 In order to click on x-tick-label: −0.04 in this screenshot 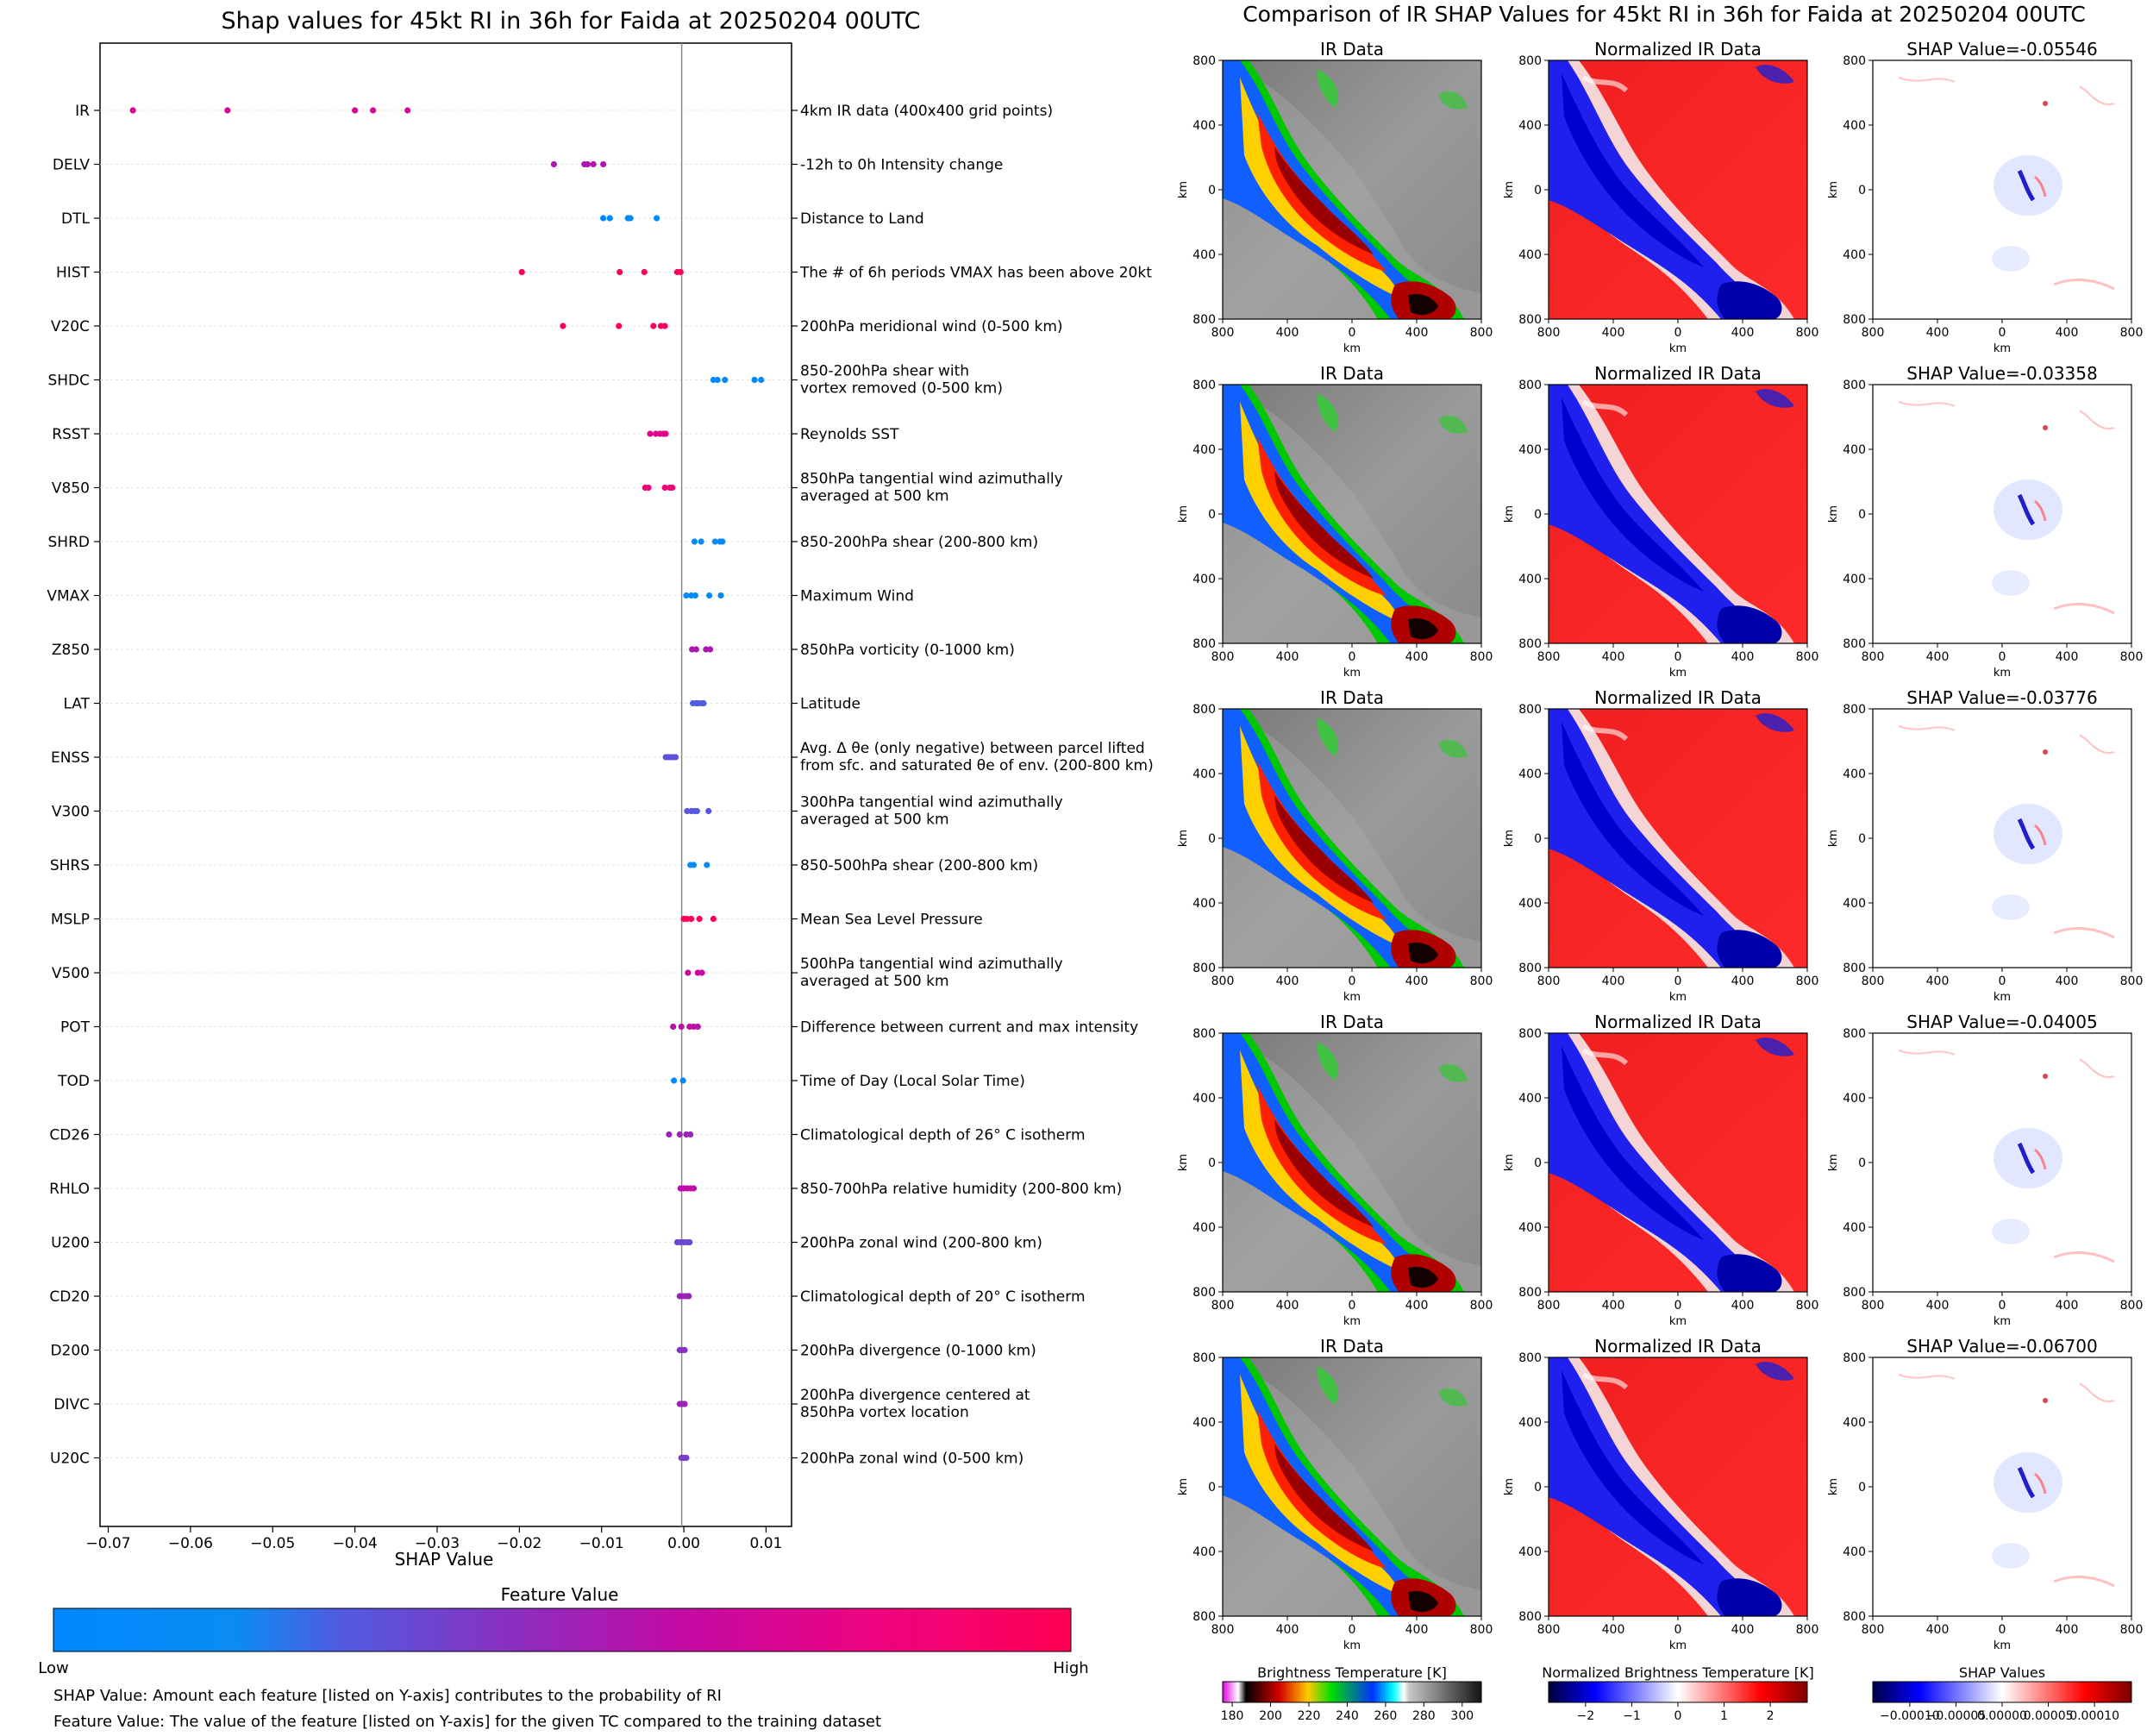, I will do `click(355, 1543)`.